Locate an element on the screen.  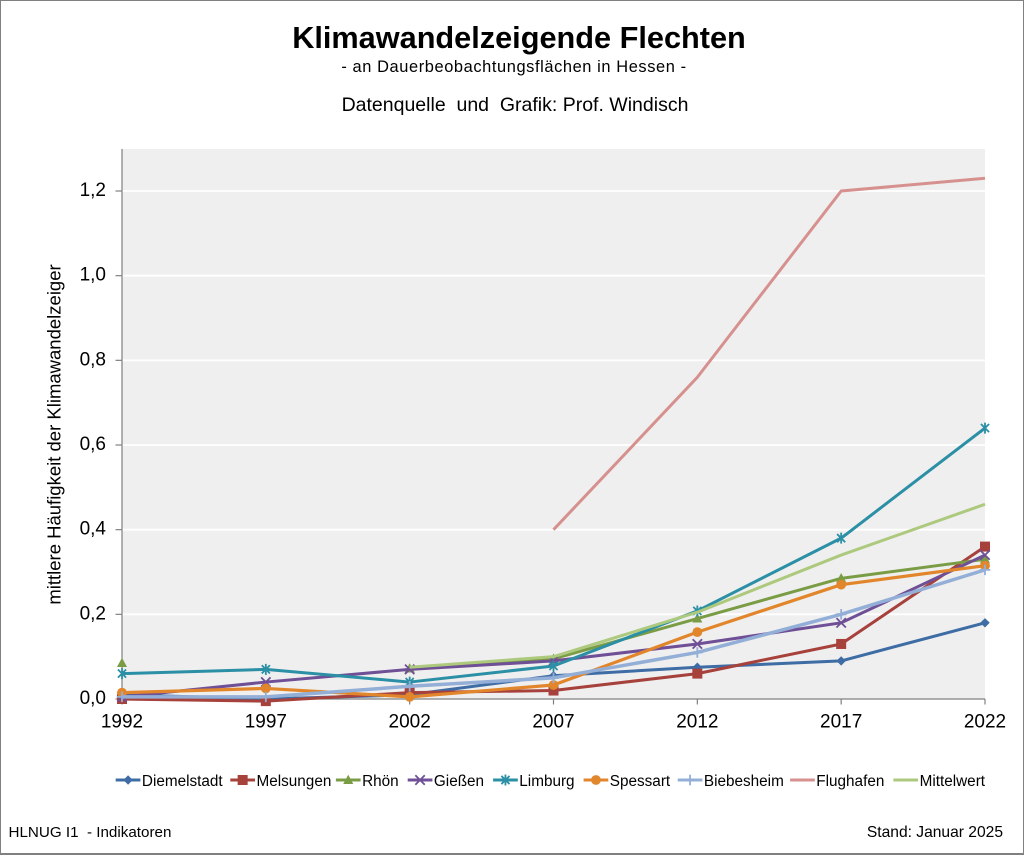
svg-text: 0,0 is located at coordinates (93, 698).